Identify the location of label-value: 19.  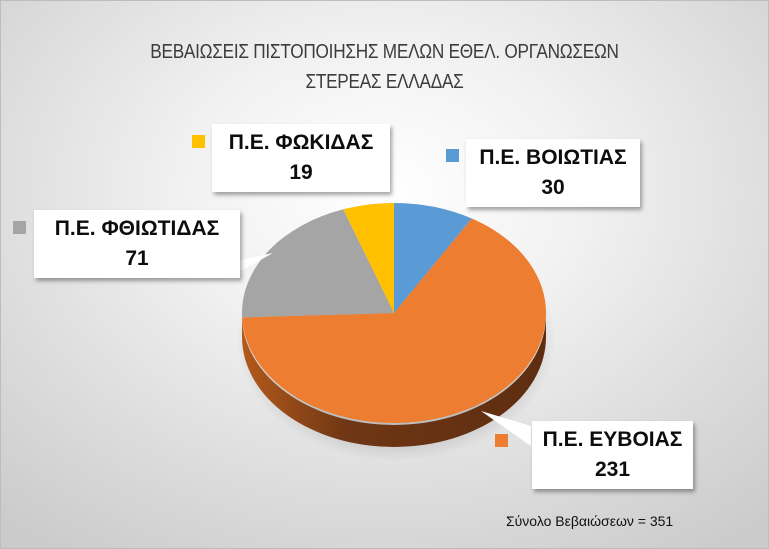
(301, 172).